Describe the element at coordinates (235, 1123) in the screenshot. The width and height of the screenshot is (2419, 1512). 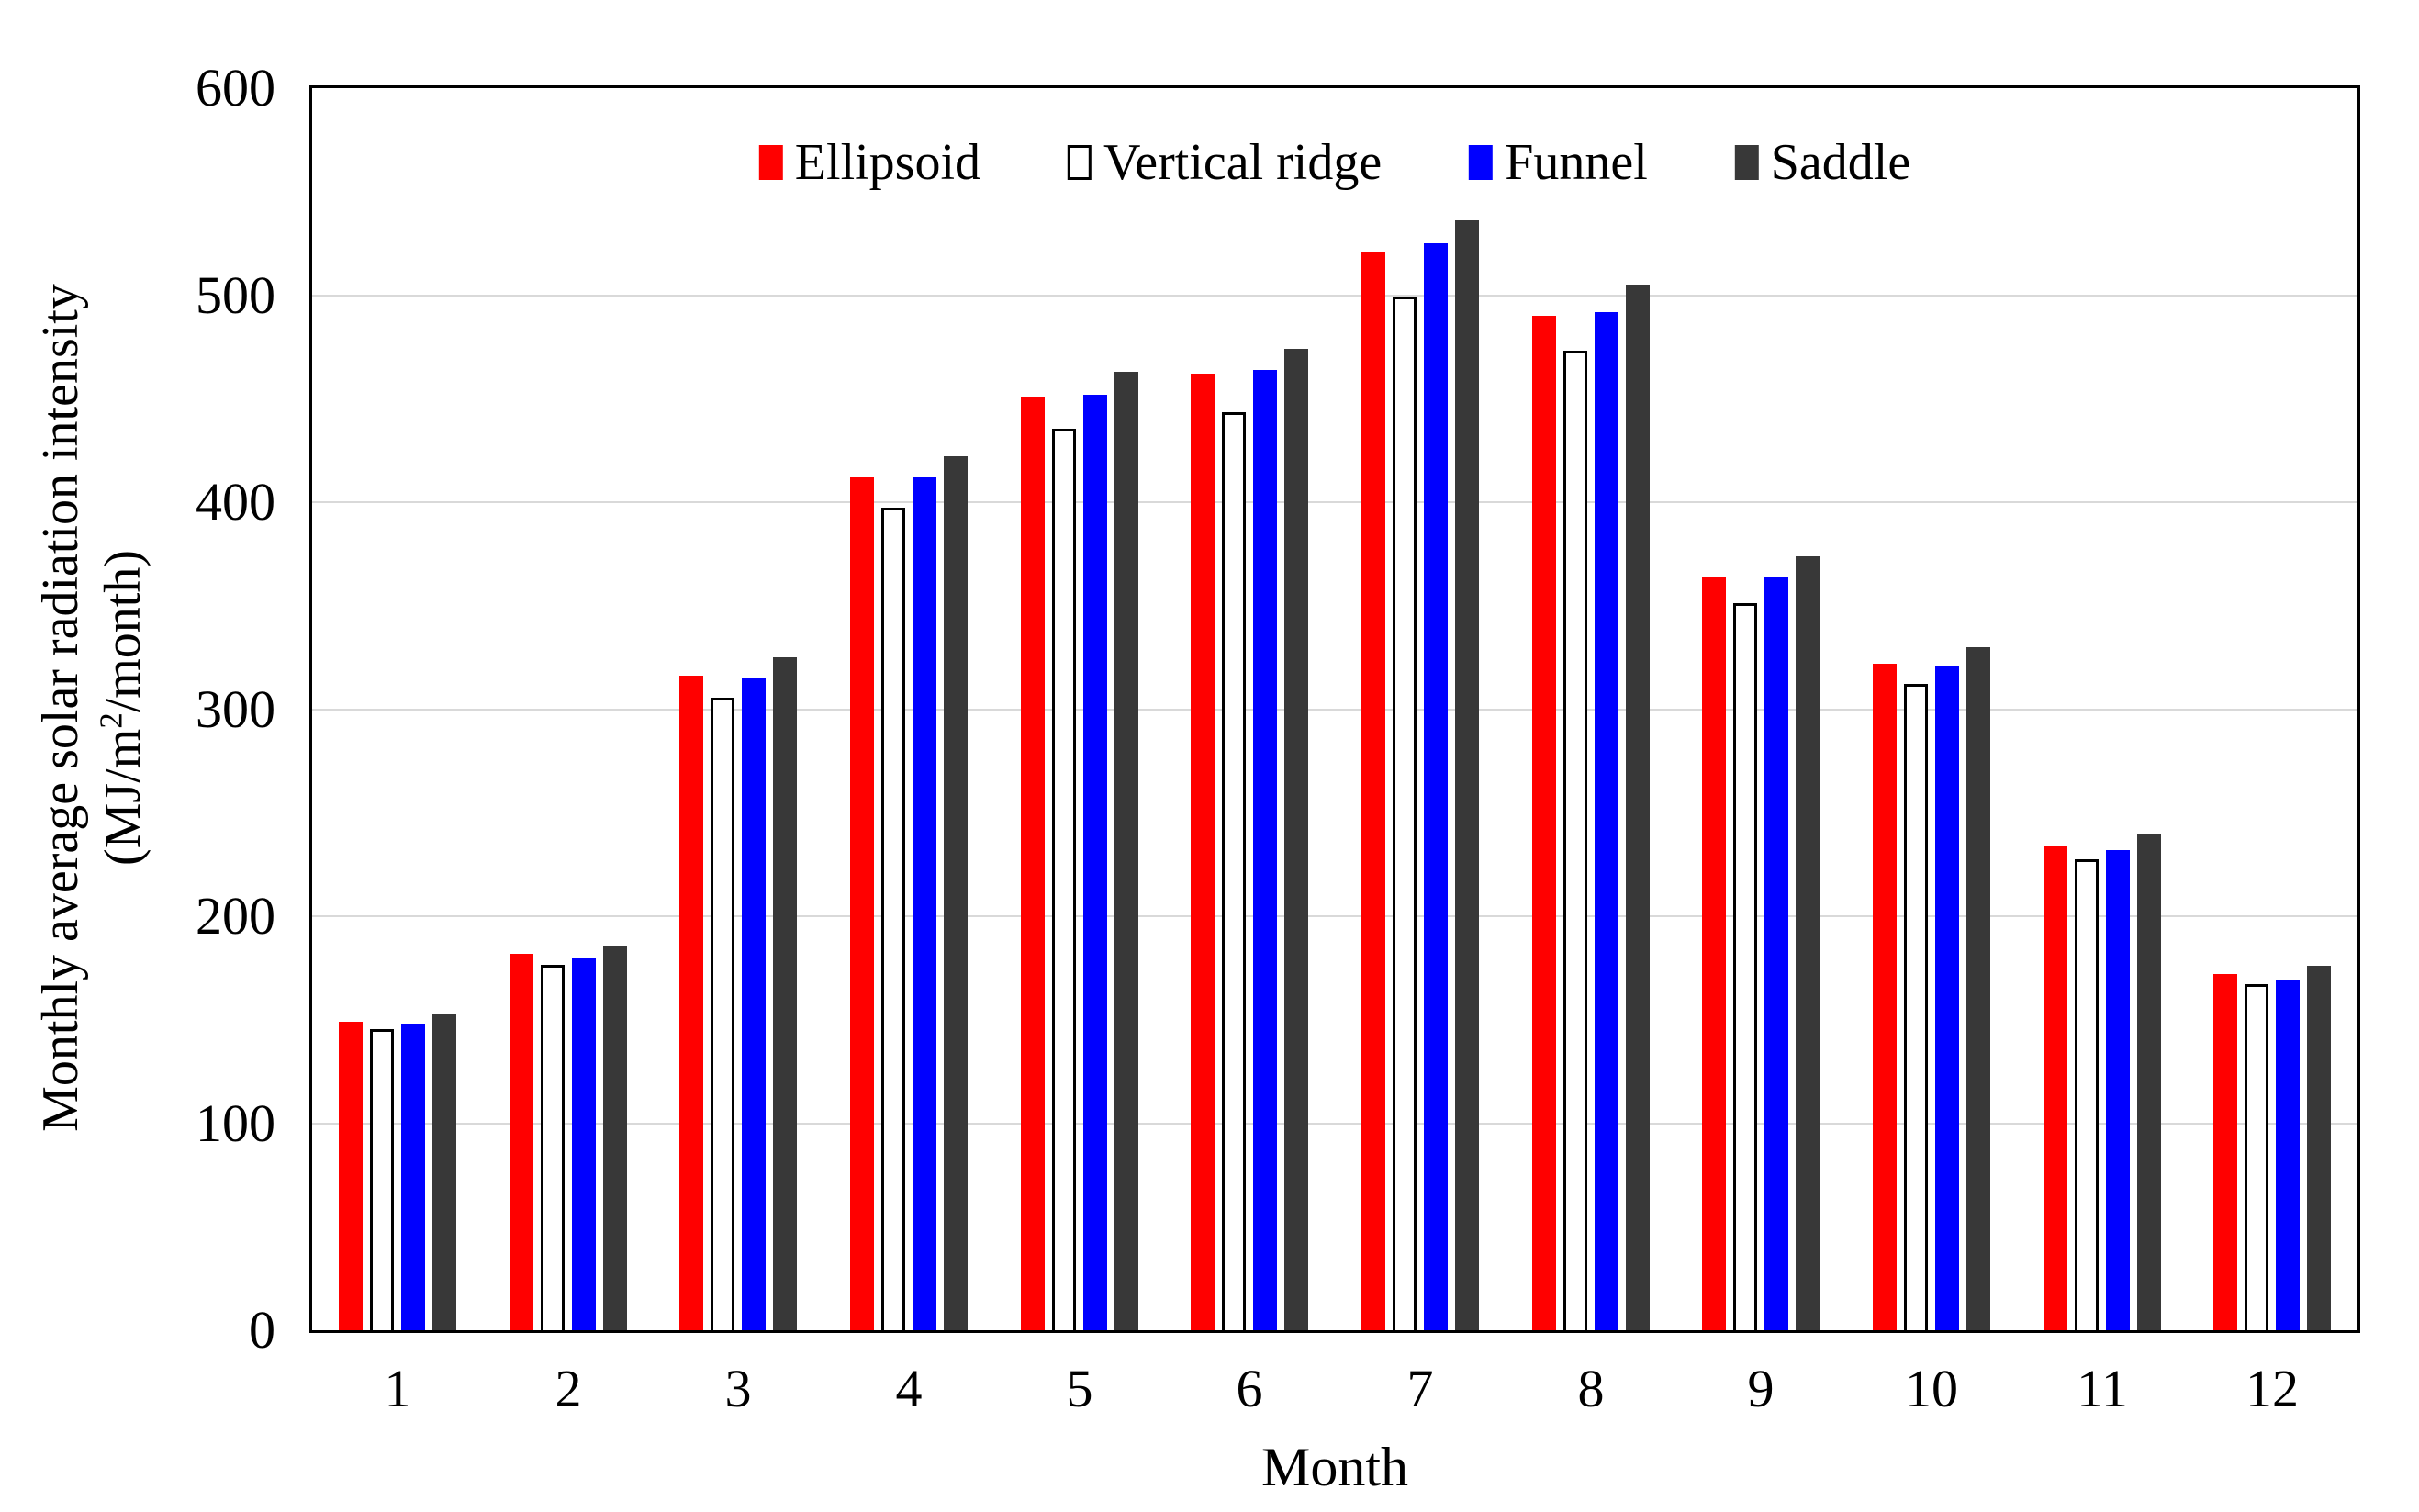
I see `y-tick-label-100: 100` at that location.